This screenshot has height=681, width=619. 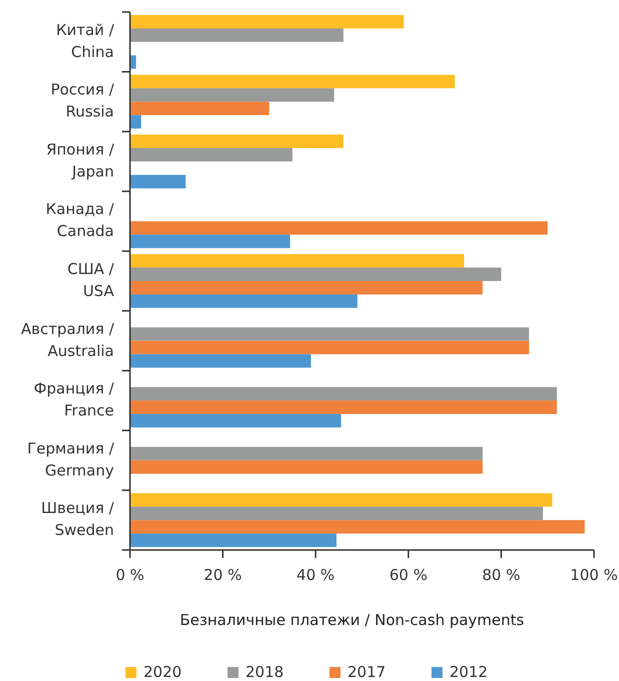 I want to click on y-tick-label: Австралия / Australia, so click(x=68, y=340).